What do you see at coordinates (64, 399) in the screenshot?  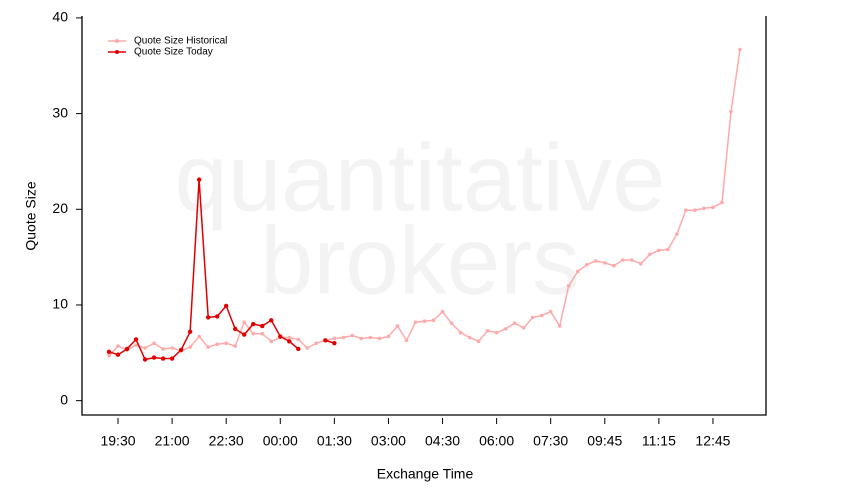 I see `y-tick-label: 0` at bounding box center [64, 399].